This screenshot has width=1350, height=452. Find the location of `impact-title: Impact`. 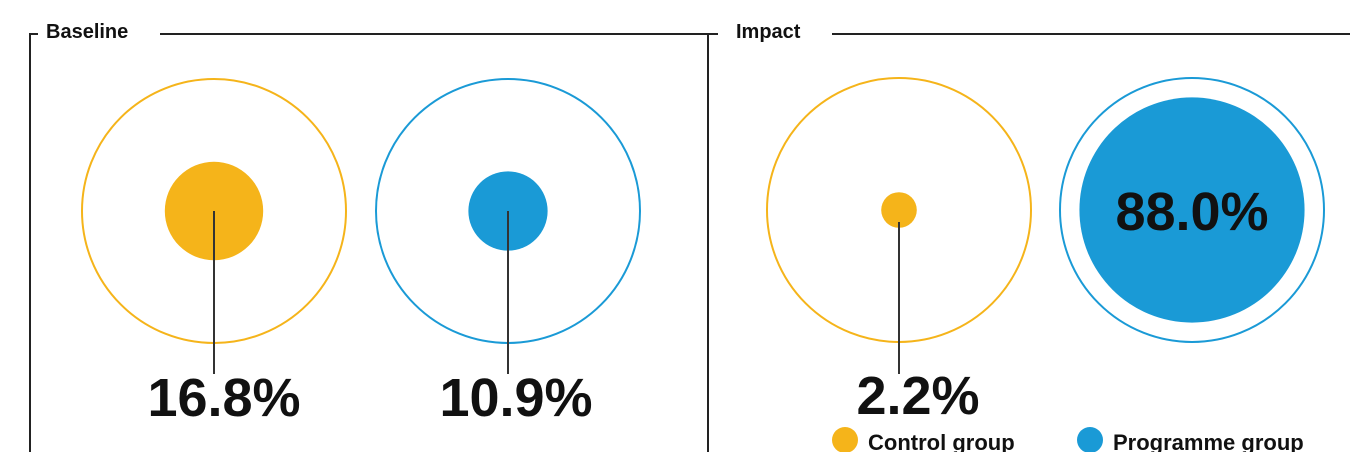

impact-title: Impact is located at coordinates (768, 32).